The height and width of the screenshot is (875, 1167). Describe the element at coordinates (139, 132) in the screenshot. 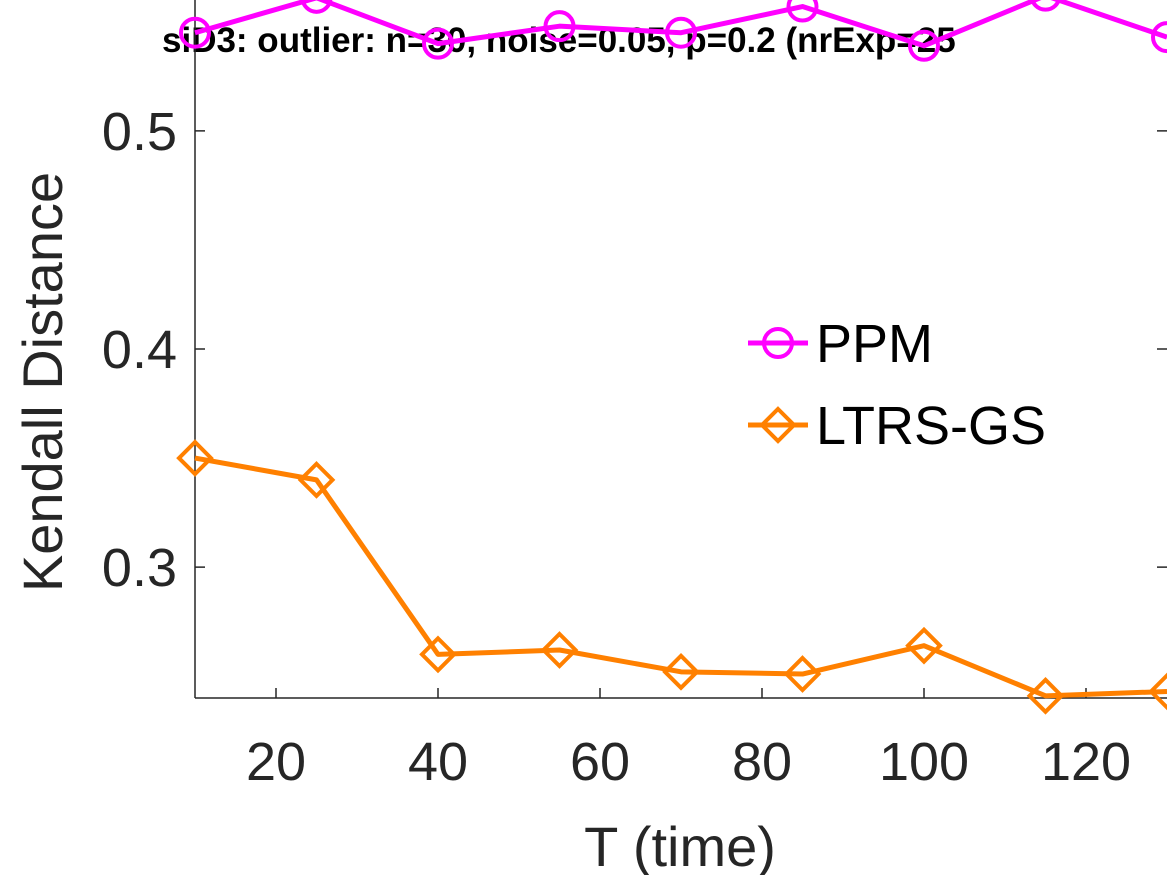

I see `y-tick-label: 0.5` at that location.